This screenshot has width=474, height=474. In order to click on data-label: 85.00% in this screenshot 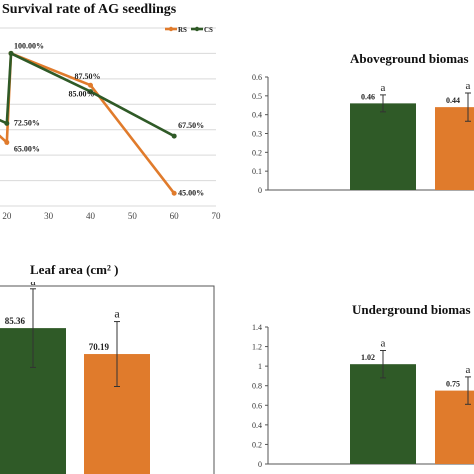, I will do `click(82, 94)`.